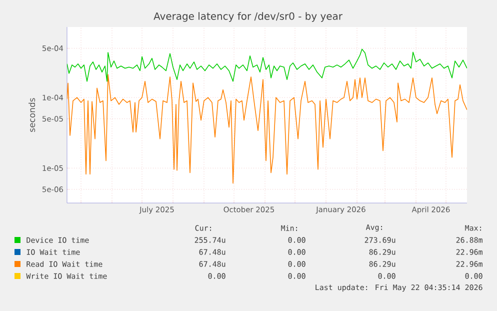  What do you see at coordinates (32, 115) in the screenshot?
I see `y-axis-title: seconds` at bounding box center [32, 115].